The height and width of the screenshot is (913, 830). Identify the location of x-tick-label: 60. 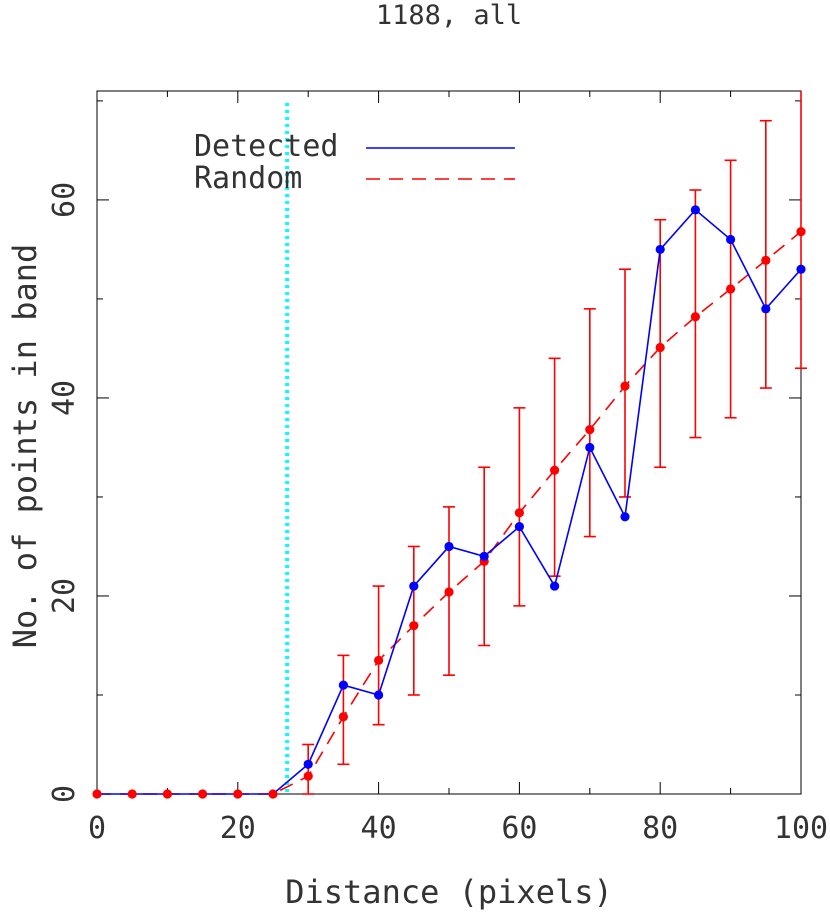
(519, 828).